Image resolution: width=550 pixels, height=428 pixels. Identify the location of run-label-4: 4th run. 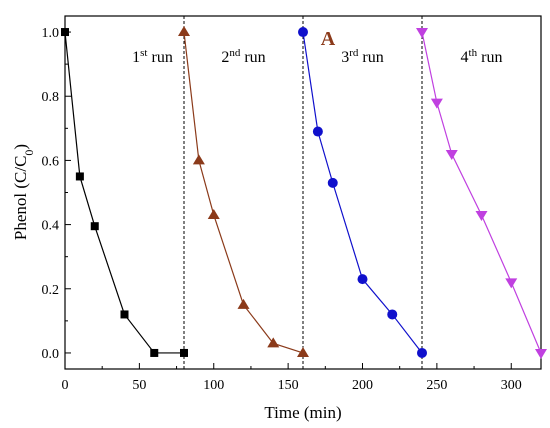
(482, 56).